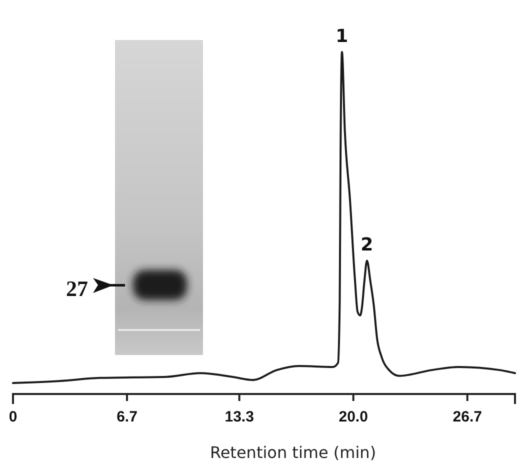 The image size is (520, 474). What do you see at coordinates (467, 417) in the screenshot?
I see `x-tick-label: 26.7` at bounding box center [467, 417].